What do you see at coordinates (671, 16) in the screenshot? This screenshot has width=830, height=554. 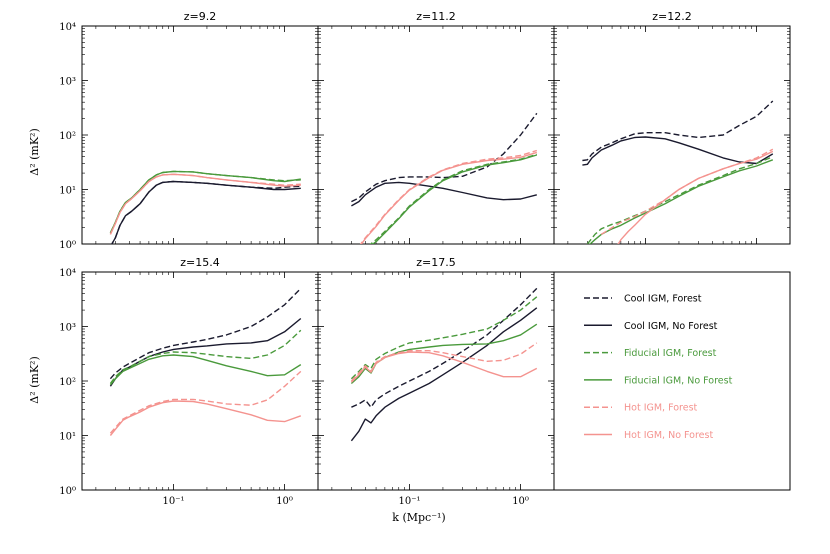 I see `panel-title: z=12.2` at bounding box center [671, 16].